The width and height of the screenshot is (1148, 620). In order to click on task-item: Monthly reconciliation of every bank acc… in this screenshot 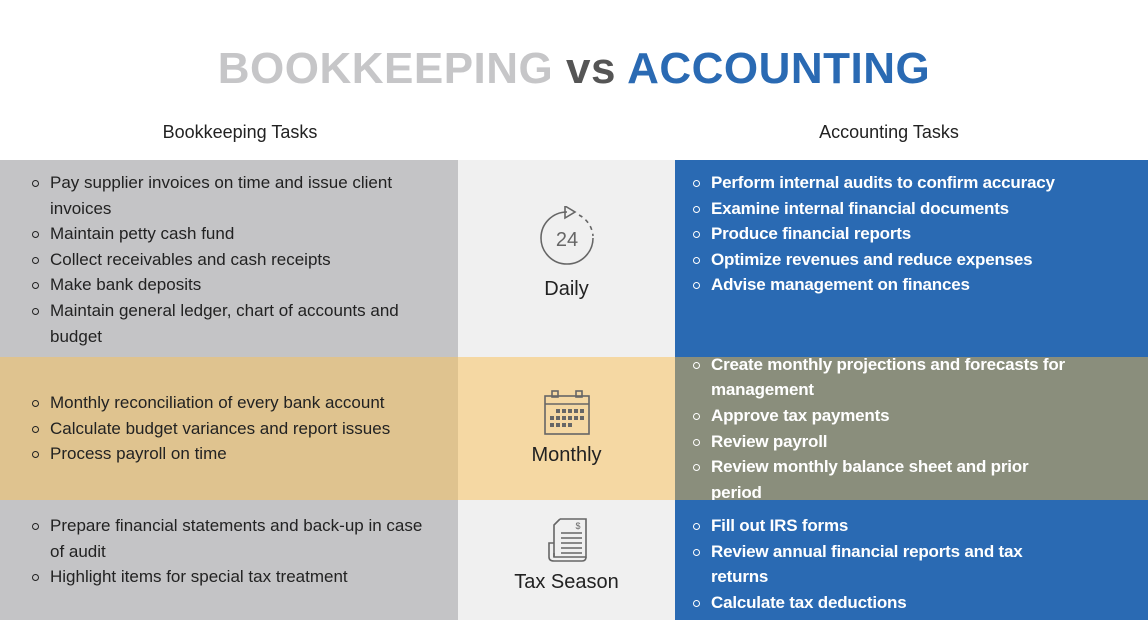, I will do `click(245, 403)`.